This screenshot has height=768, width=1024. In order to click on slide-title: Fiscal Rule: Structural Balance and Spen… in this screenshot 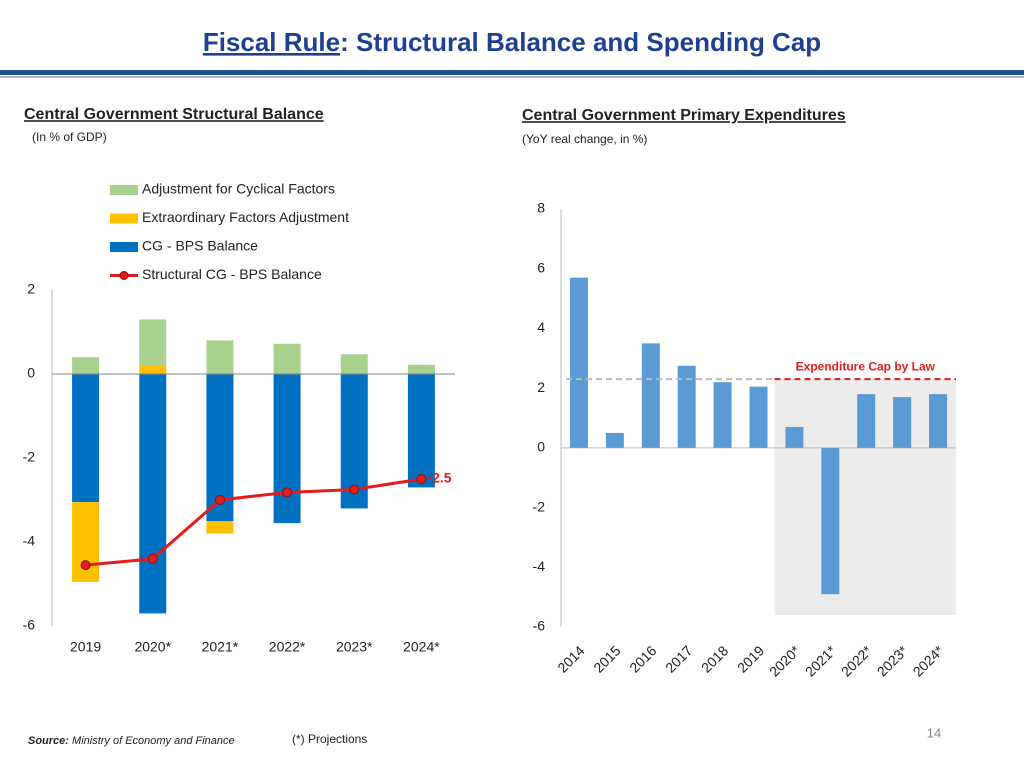, I will do `click(512, 42)`.